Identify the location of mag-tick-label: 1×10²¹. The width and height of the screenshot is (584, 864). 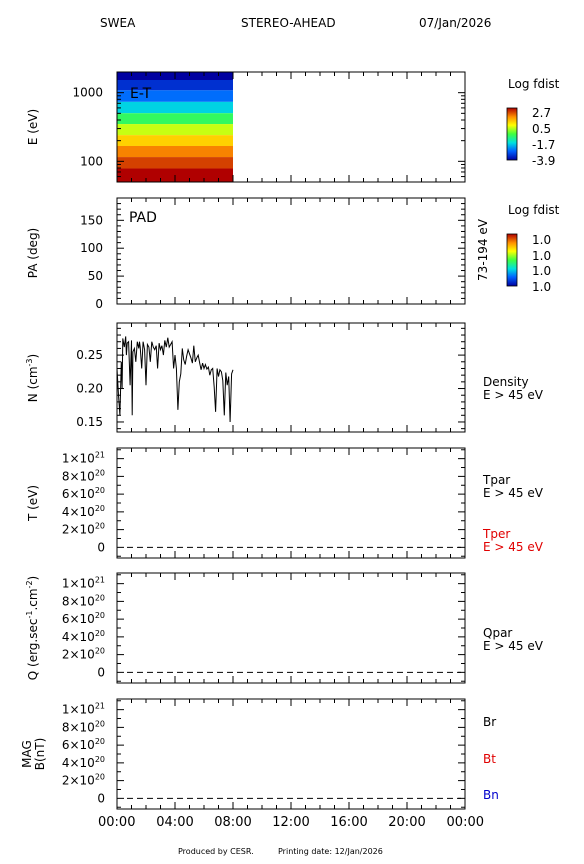
(83, 709).